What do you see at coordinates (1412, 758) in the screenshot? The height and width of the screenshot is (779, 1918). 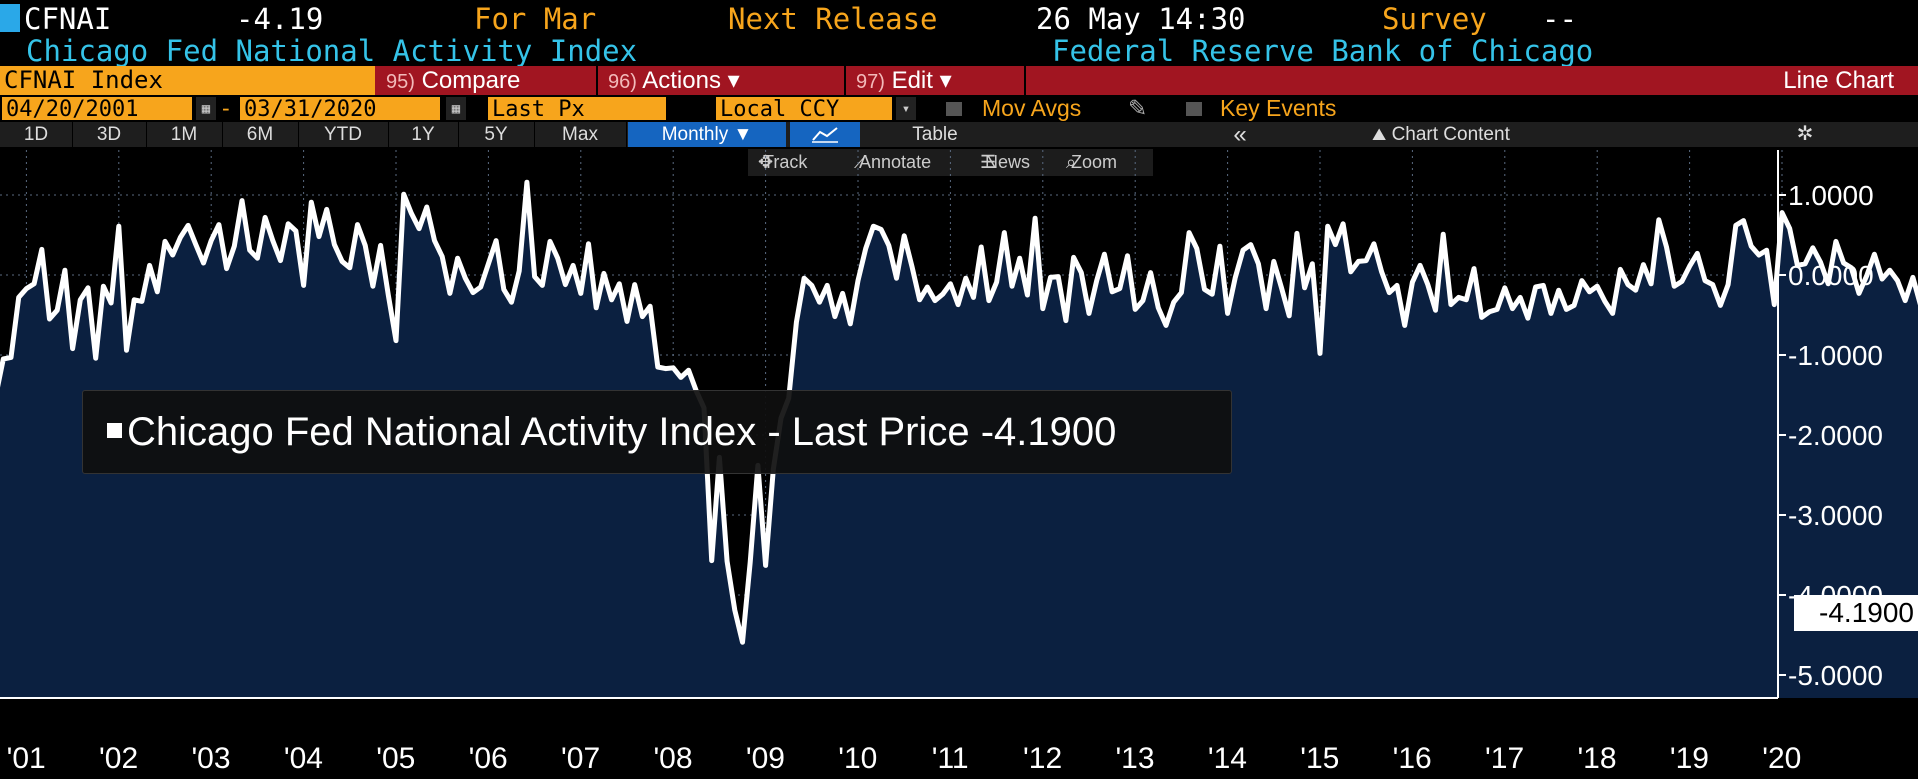 I see `x-tick-label: '16` at bounding box center [1412, 758].